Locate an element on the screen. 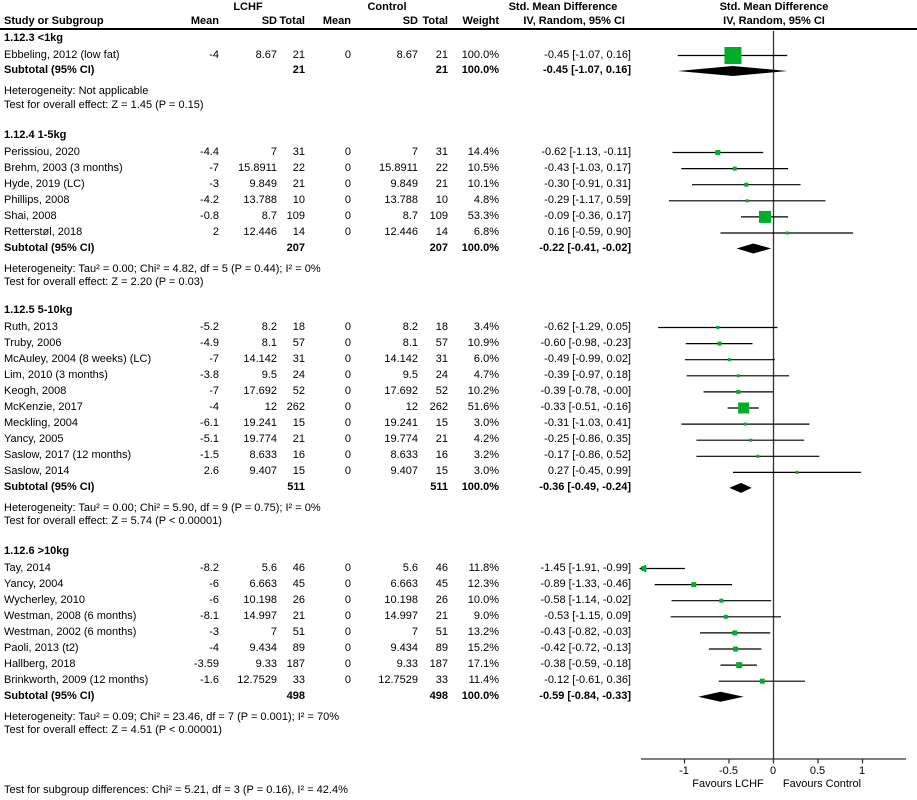  control-total: 262 is located at coordinates (438, 407).